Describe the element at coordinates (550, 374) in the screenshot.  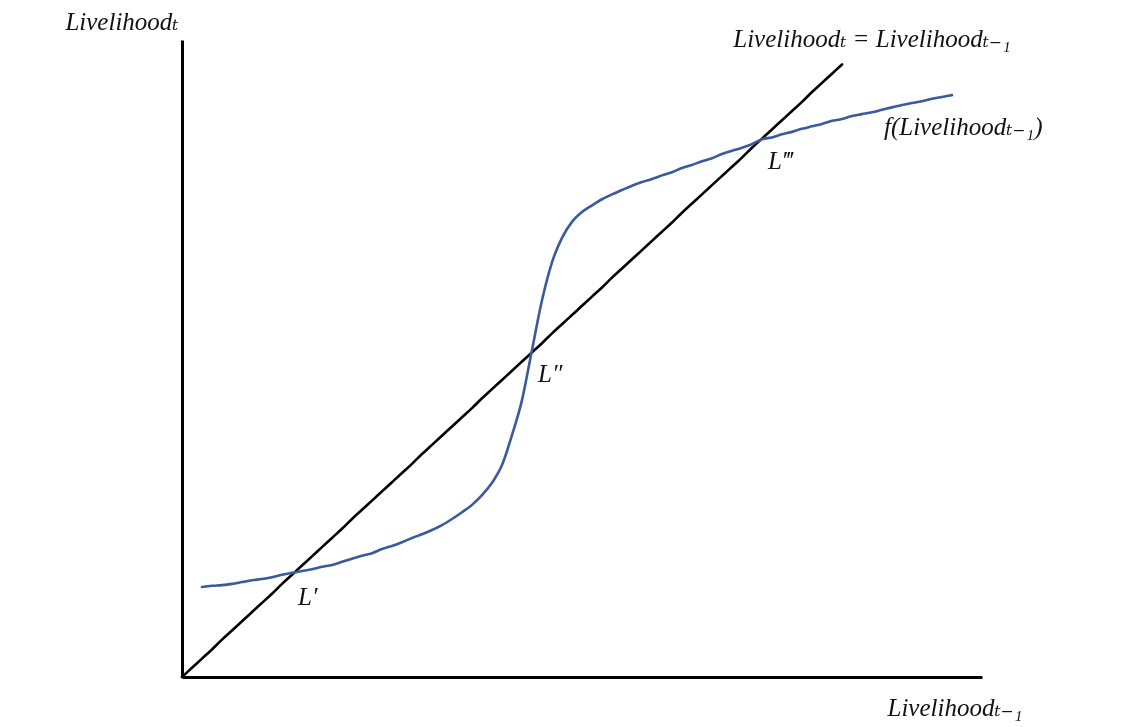
I see `annotation: L″` at that location.